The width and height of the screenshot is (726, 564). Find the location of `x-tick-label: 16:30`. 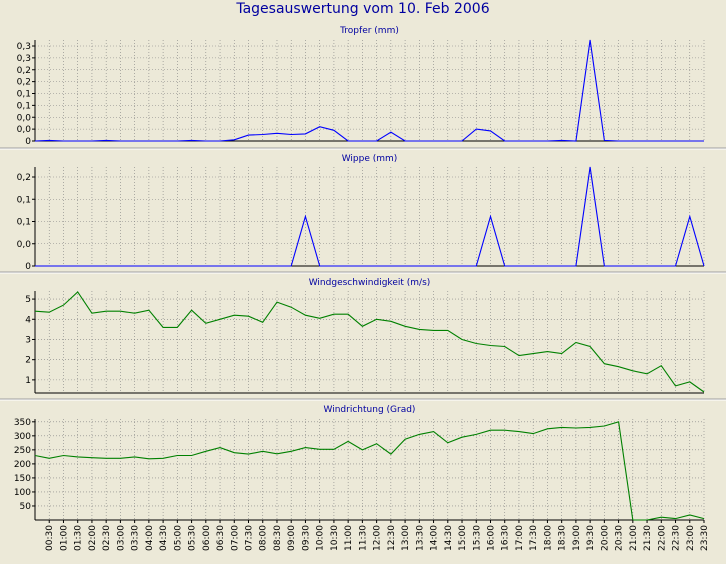

x-tick-label: 16:30 is located at coordinates (506, 538).